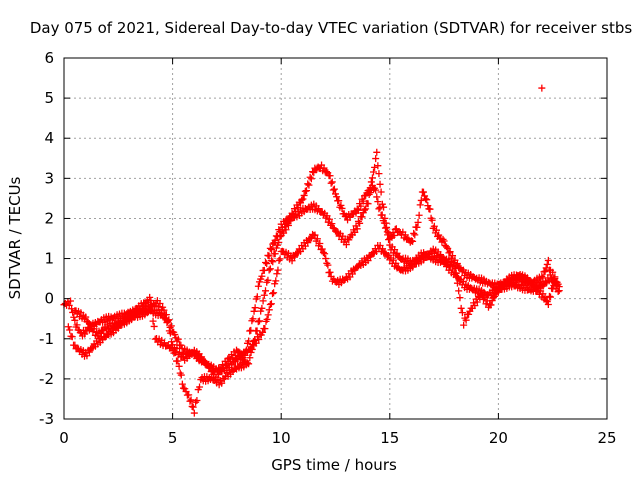  What do you see at coordinates (46, 379) in the screenshot?
I see `y-tick-label: -2` at bounding box center [46, 379].